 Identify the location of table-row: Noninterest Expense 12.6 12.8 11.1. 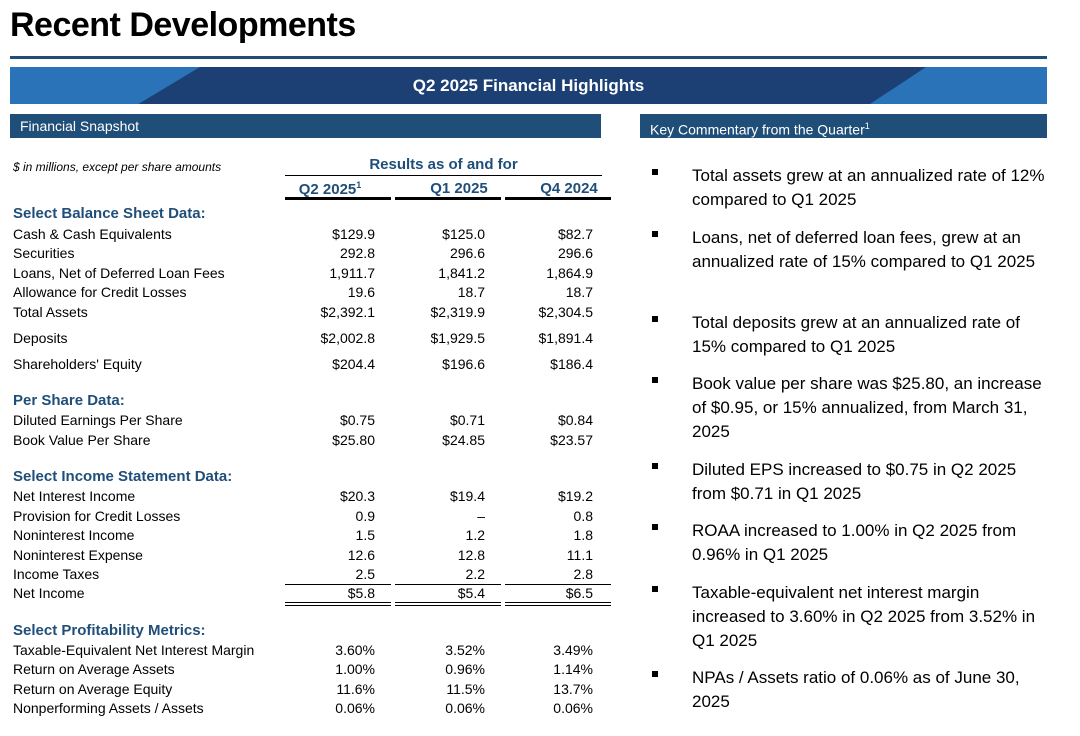
(303, 555).